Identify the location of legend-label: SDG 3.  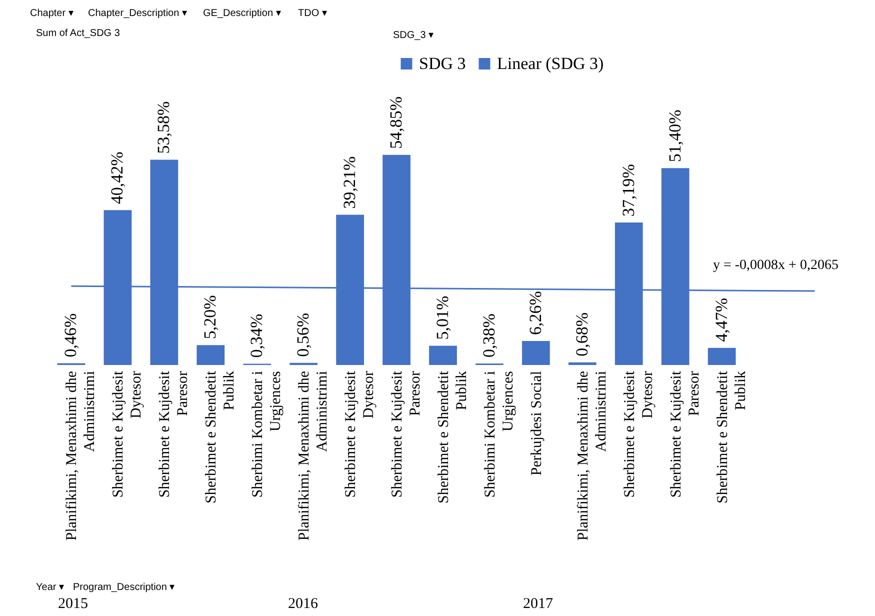
(442, 63).